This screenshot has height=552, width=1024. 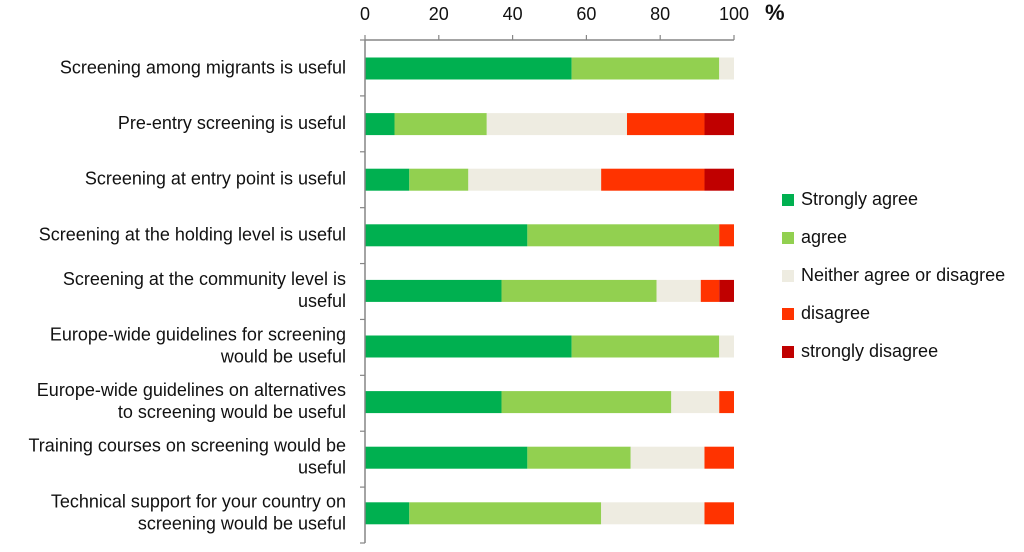 I want to click on category-label-4: Screening at the holding level is useful, so click(x=192, y=234).